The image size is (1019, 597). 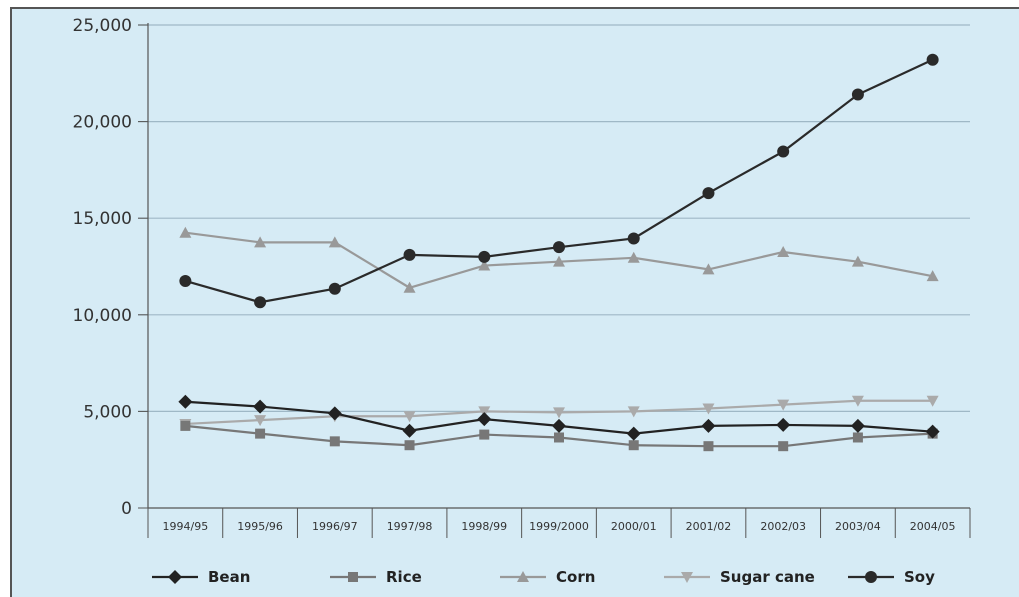 I want to click on y-axis-ticks: 0 5,000 10,000 15,000 20,000 25,000, so click(x=110, y=267).